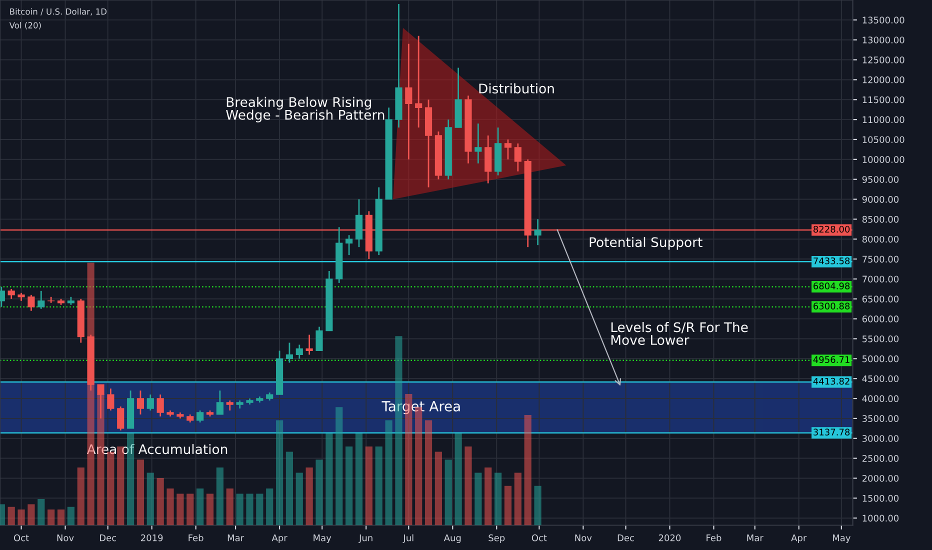 This screenshot has width=932, height=550. I want to click on annotation: Distribution, so click(516, 88).